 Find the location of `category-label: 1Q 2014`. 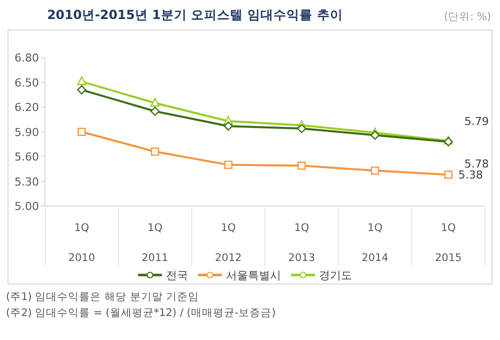

category-label: 1Q 2014 is located at coordinates (375, 243).